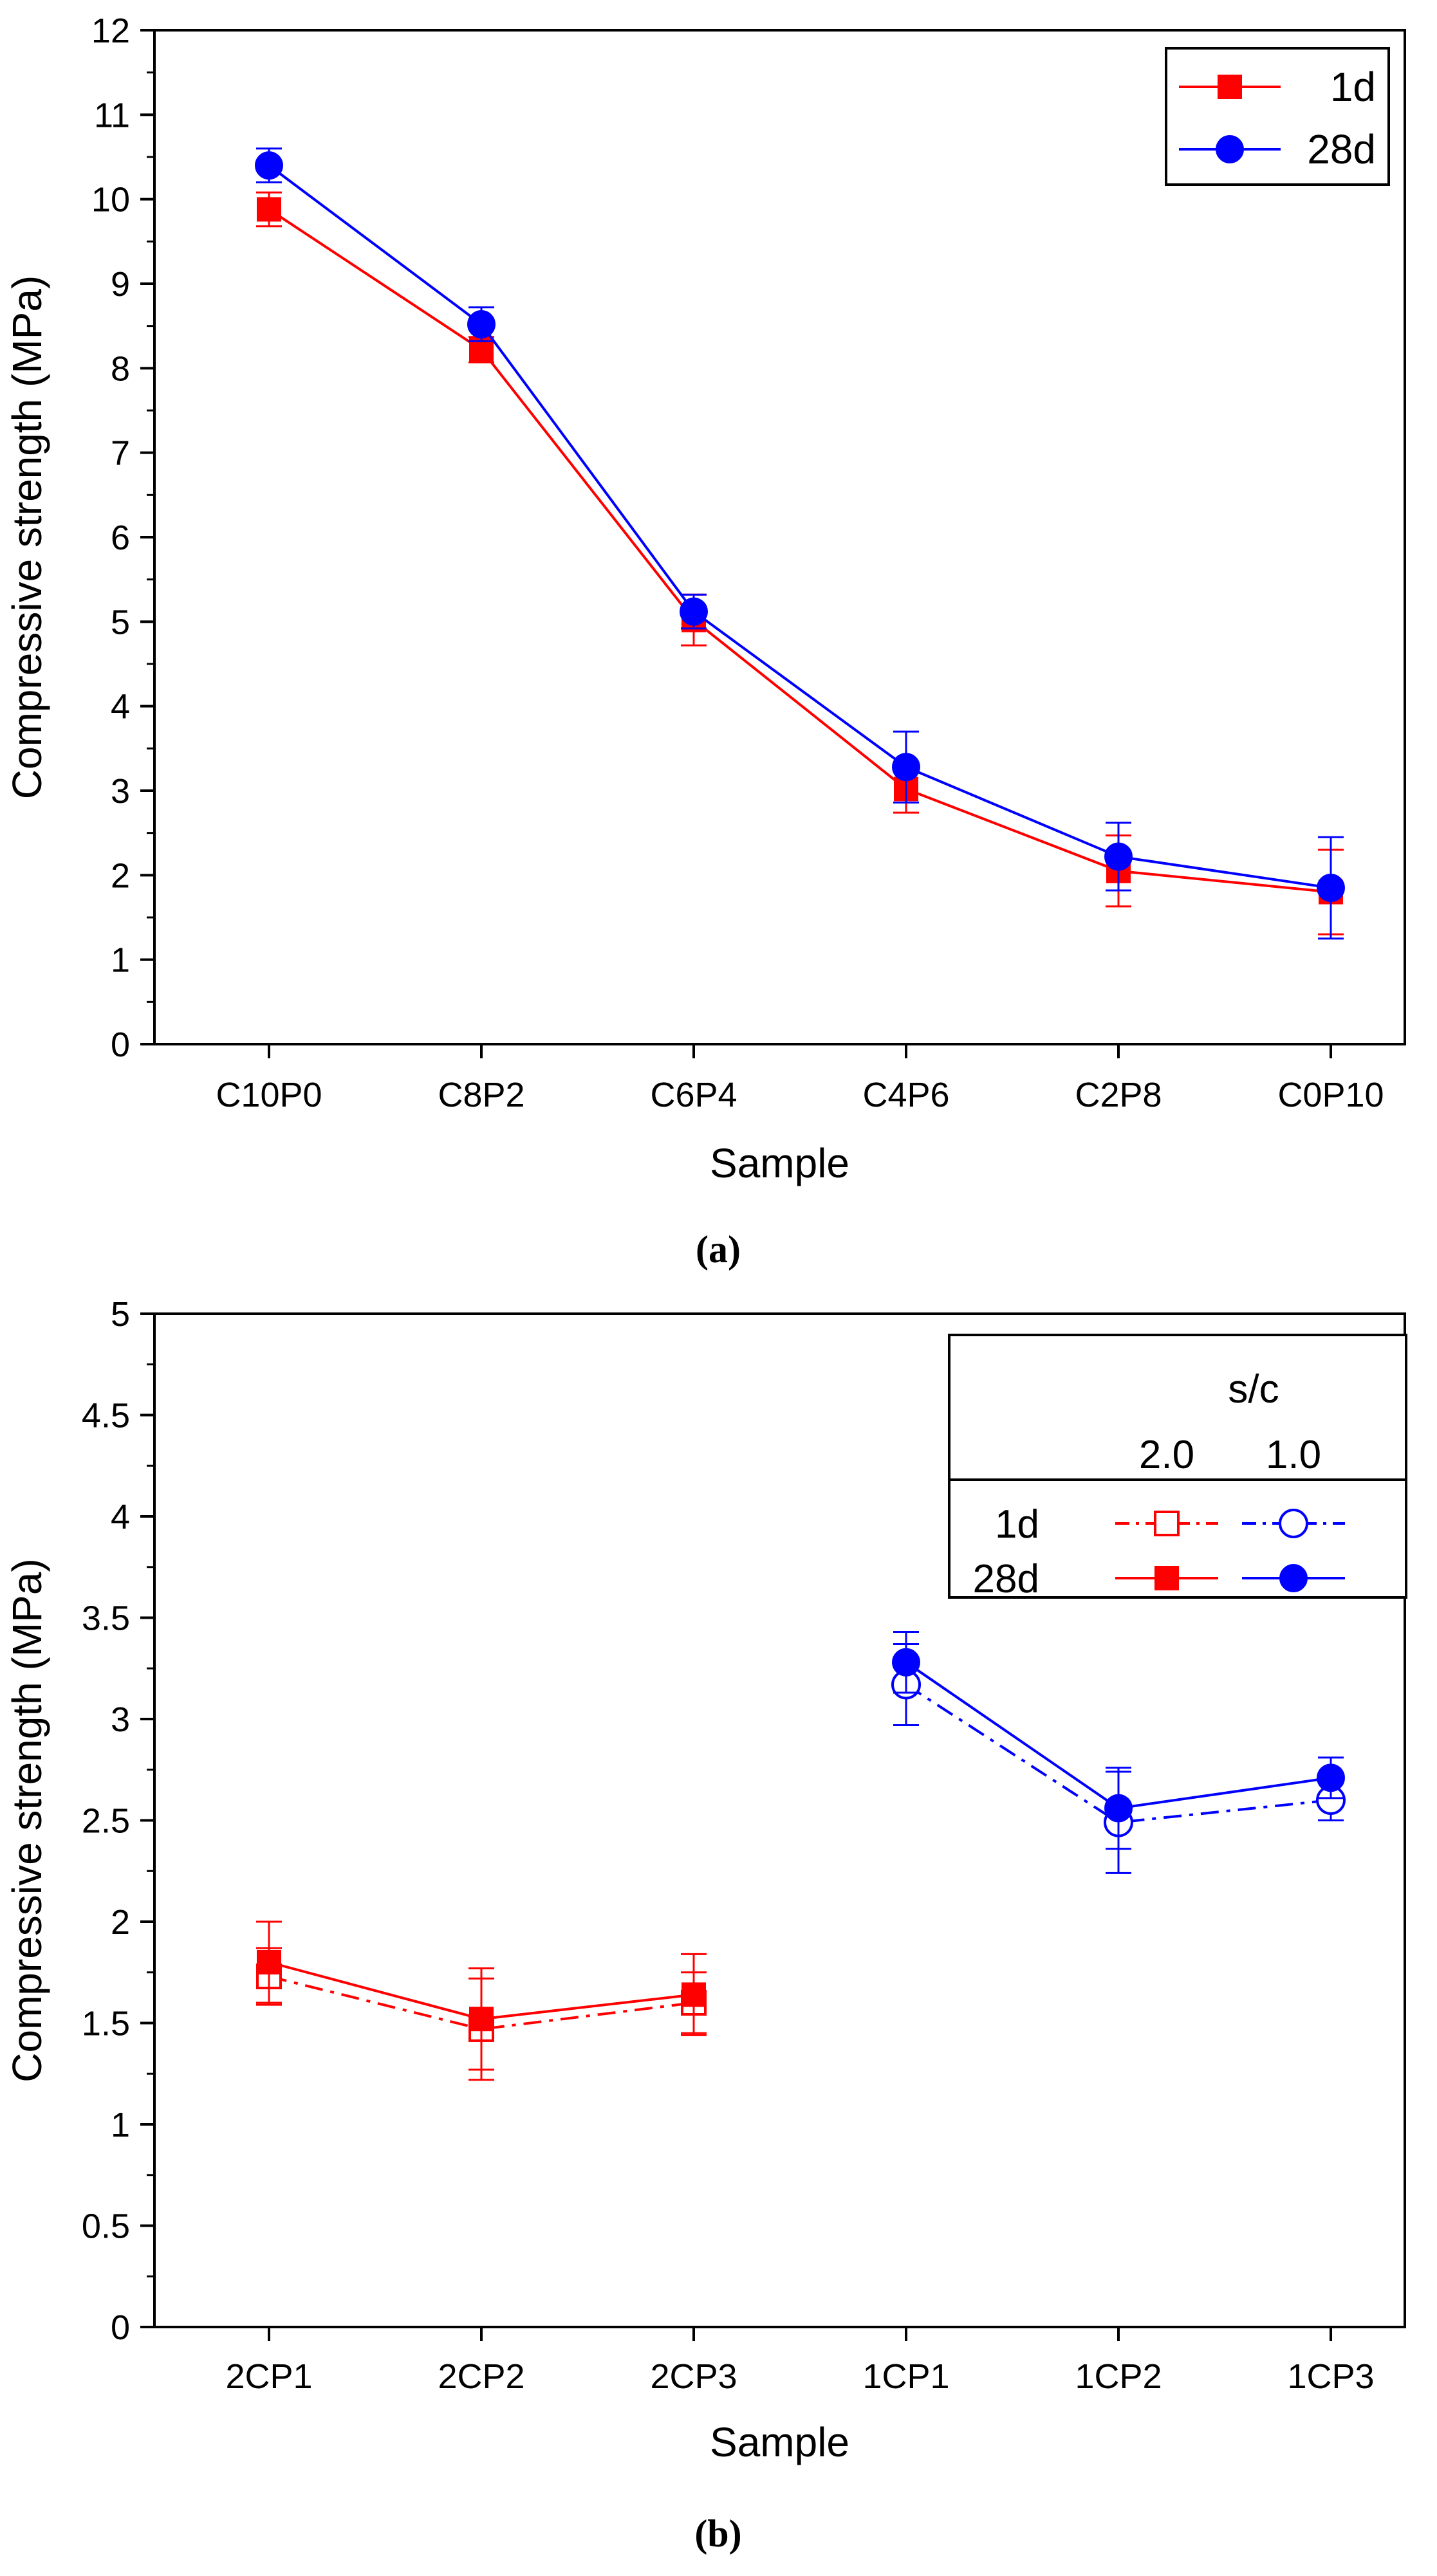 The image size is (1437, 2576). What do you see at coordinates (693, 1095) in the screenshot?
I see `x-tick-label: C6P4` at bounding box center [693, 1095].